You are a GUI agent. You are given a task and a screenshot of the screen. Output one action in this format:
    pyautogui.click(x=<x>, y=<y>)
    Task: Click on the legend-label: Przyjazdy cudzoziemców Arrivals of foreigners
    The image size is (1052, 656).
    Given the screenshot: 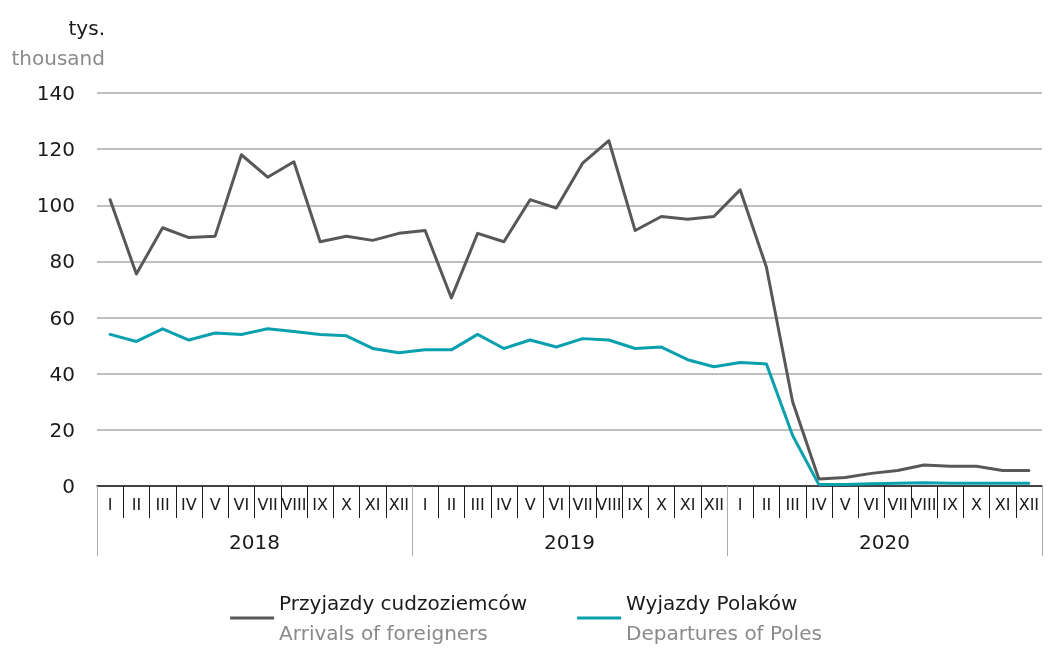 What is the action you would take?
    pyautogui.click(x=403, y=618)
    